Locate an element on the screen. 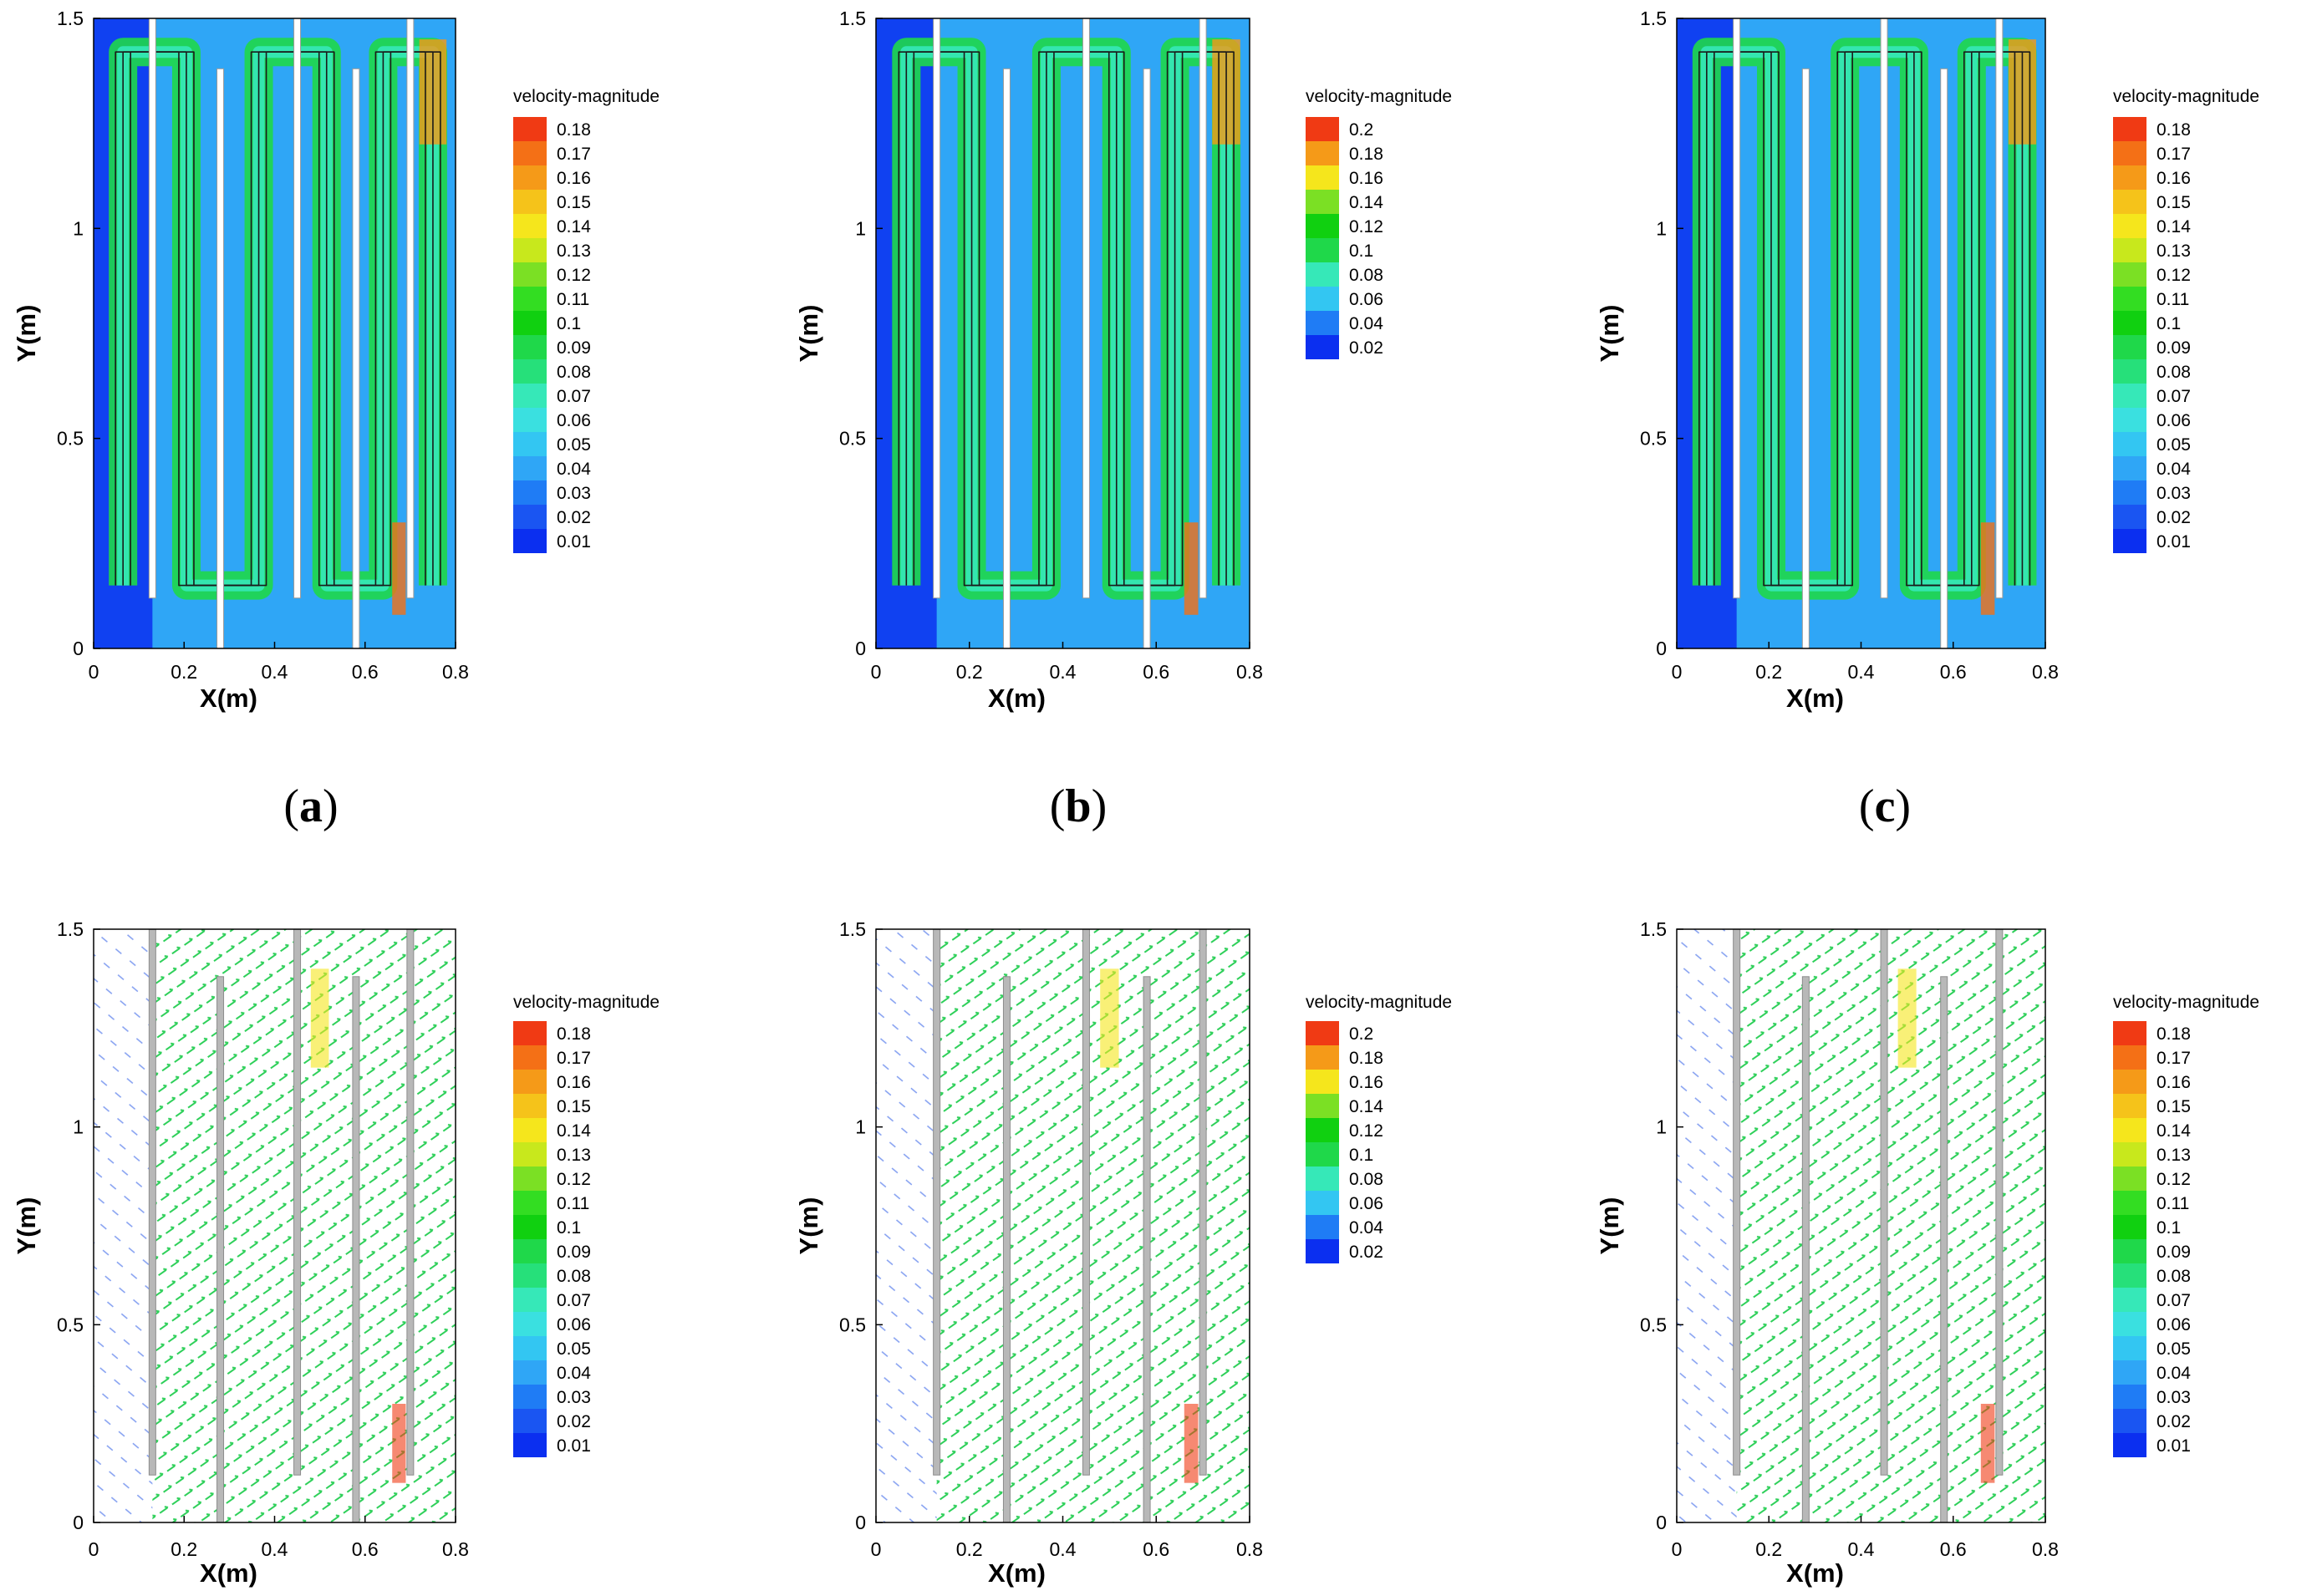  legend-label: 0.02 is located at coordinates (574, 517).